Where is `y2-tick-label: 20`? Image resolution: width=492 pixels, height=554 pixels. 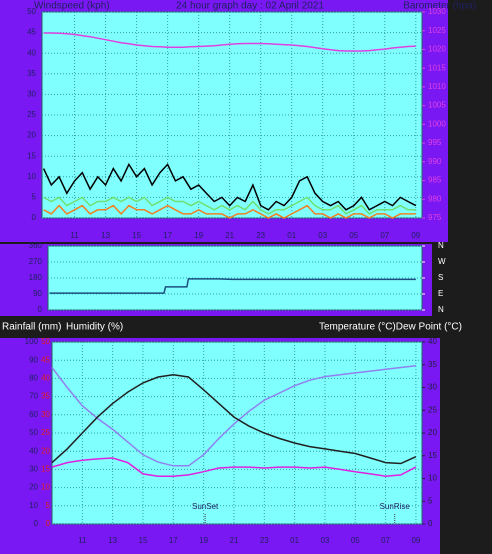
y2-tick-label: 20 is located at coordinates (432, 432).